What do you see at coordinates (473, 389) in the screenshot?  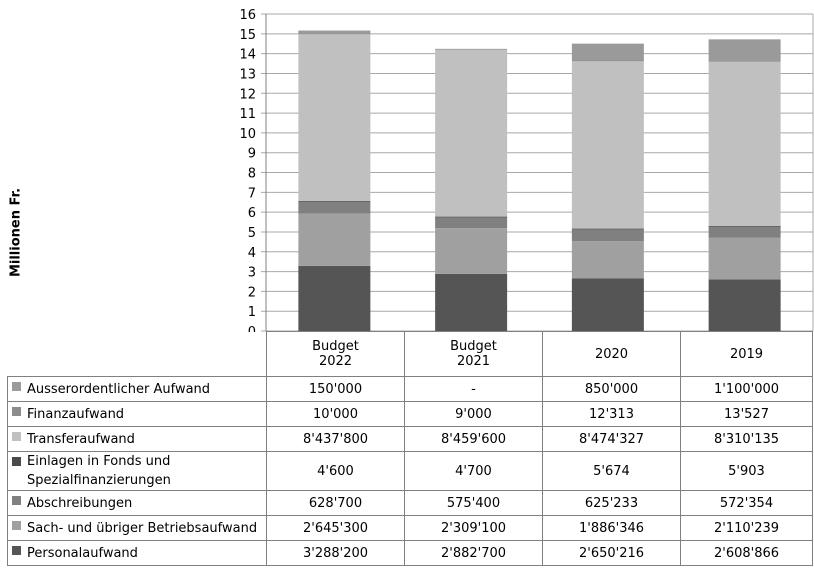 I see `data-cell: -` at bounding box center [473, 389].